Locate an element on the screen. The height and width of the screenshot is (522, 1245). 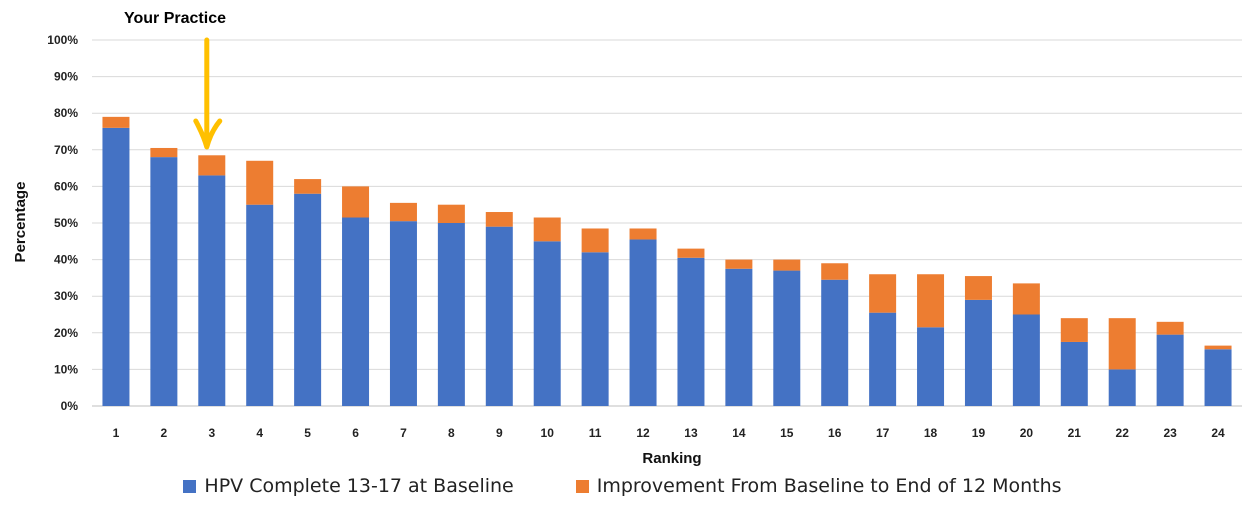
legend-item-baseline: HPV Complete 13-17 at Baseline is located at coordinates (348, 486).